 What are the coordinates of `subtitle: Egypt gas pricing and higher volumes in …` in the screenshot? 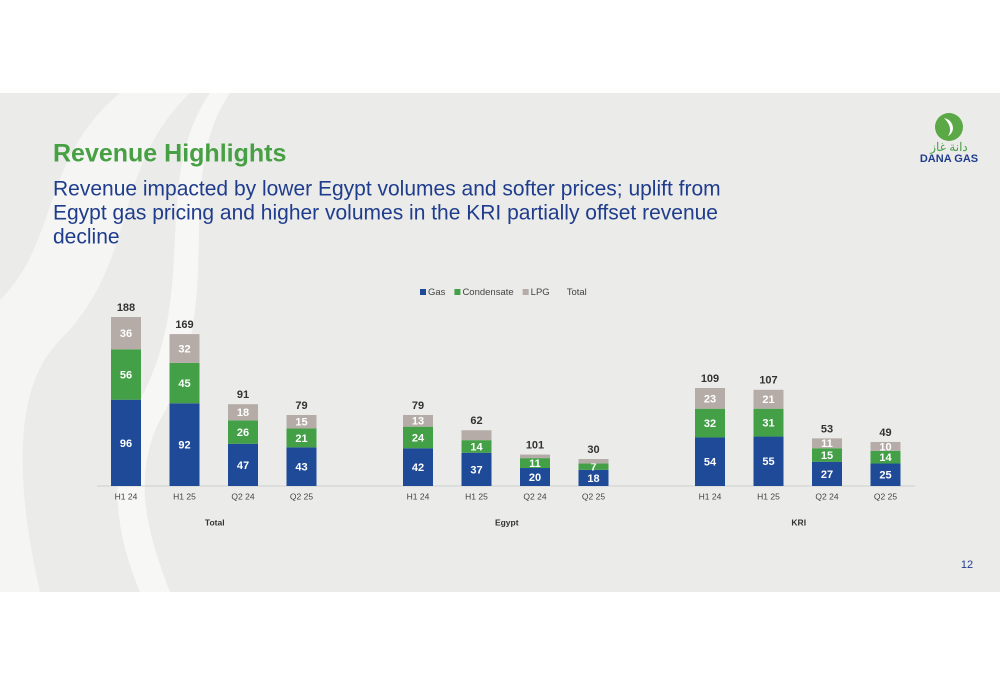 It's located at (385, 213).